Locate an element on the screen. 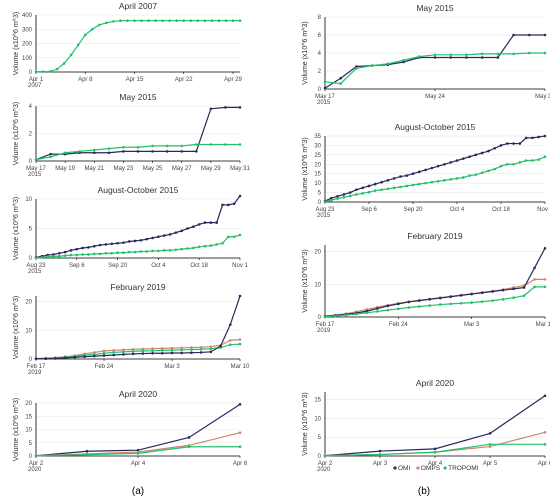 This screenshot has height=503, width=550. y-tick-label: 5 is located at coordinates (320, 194).